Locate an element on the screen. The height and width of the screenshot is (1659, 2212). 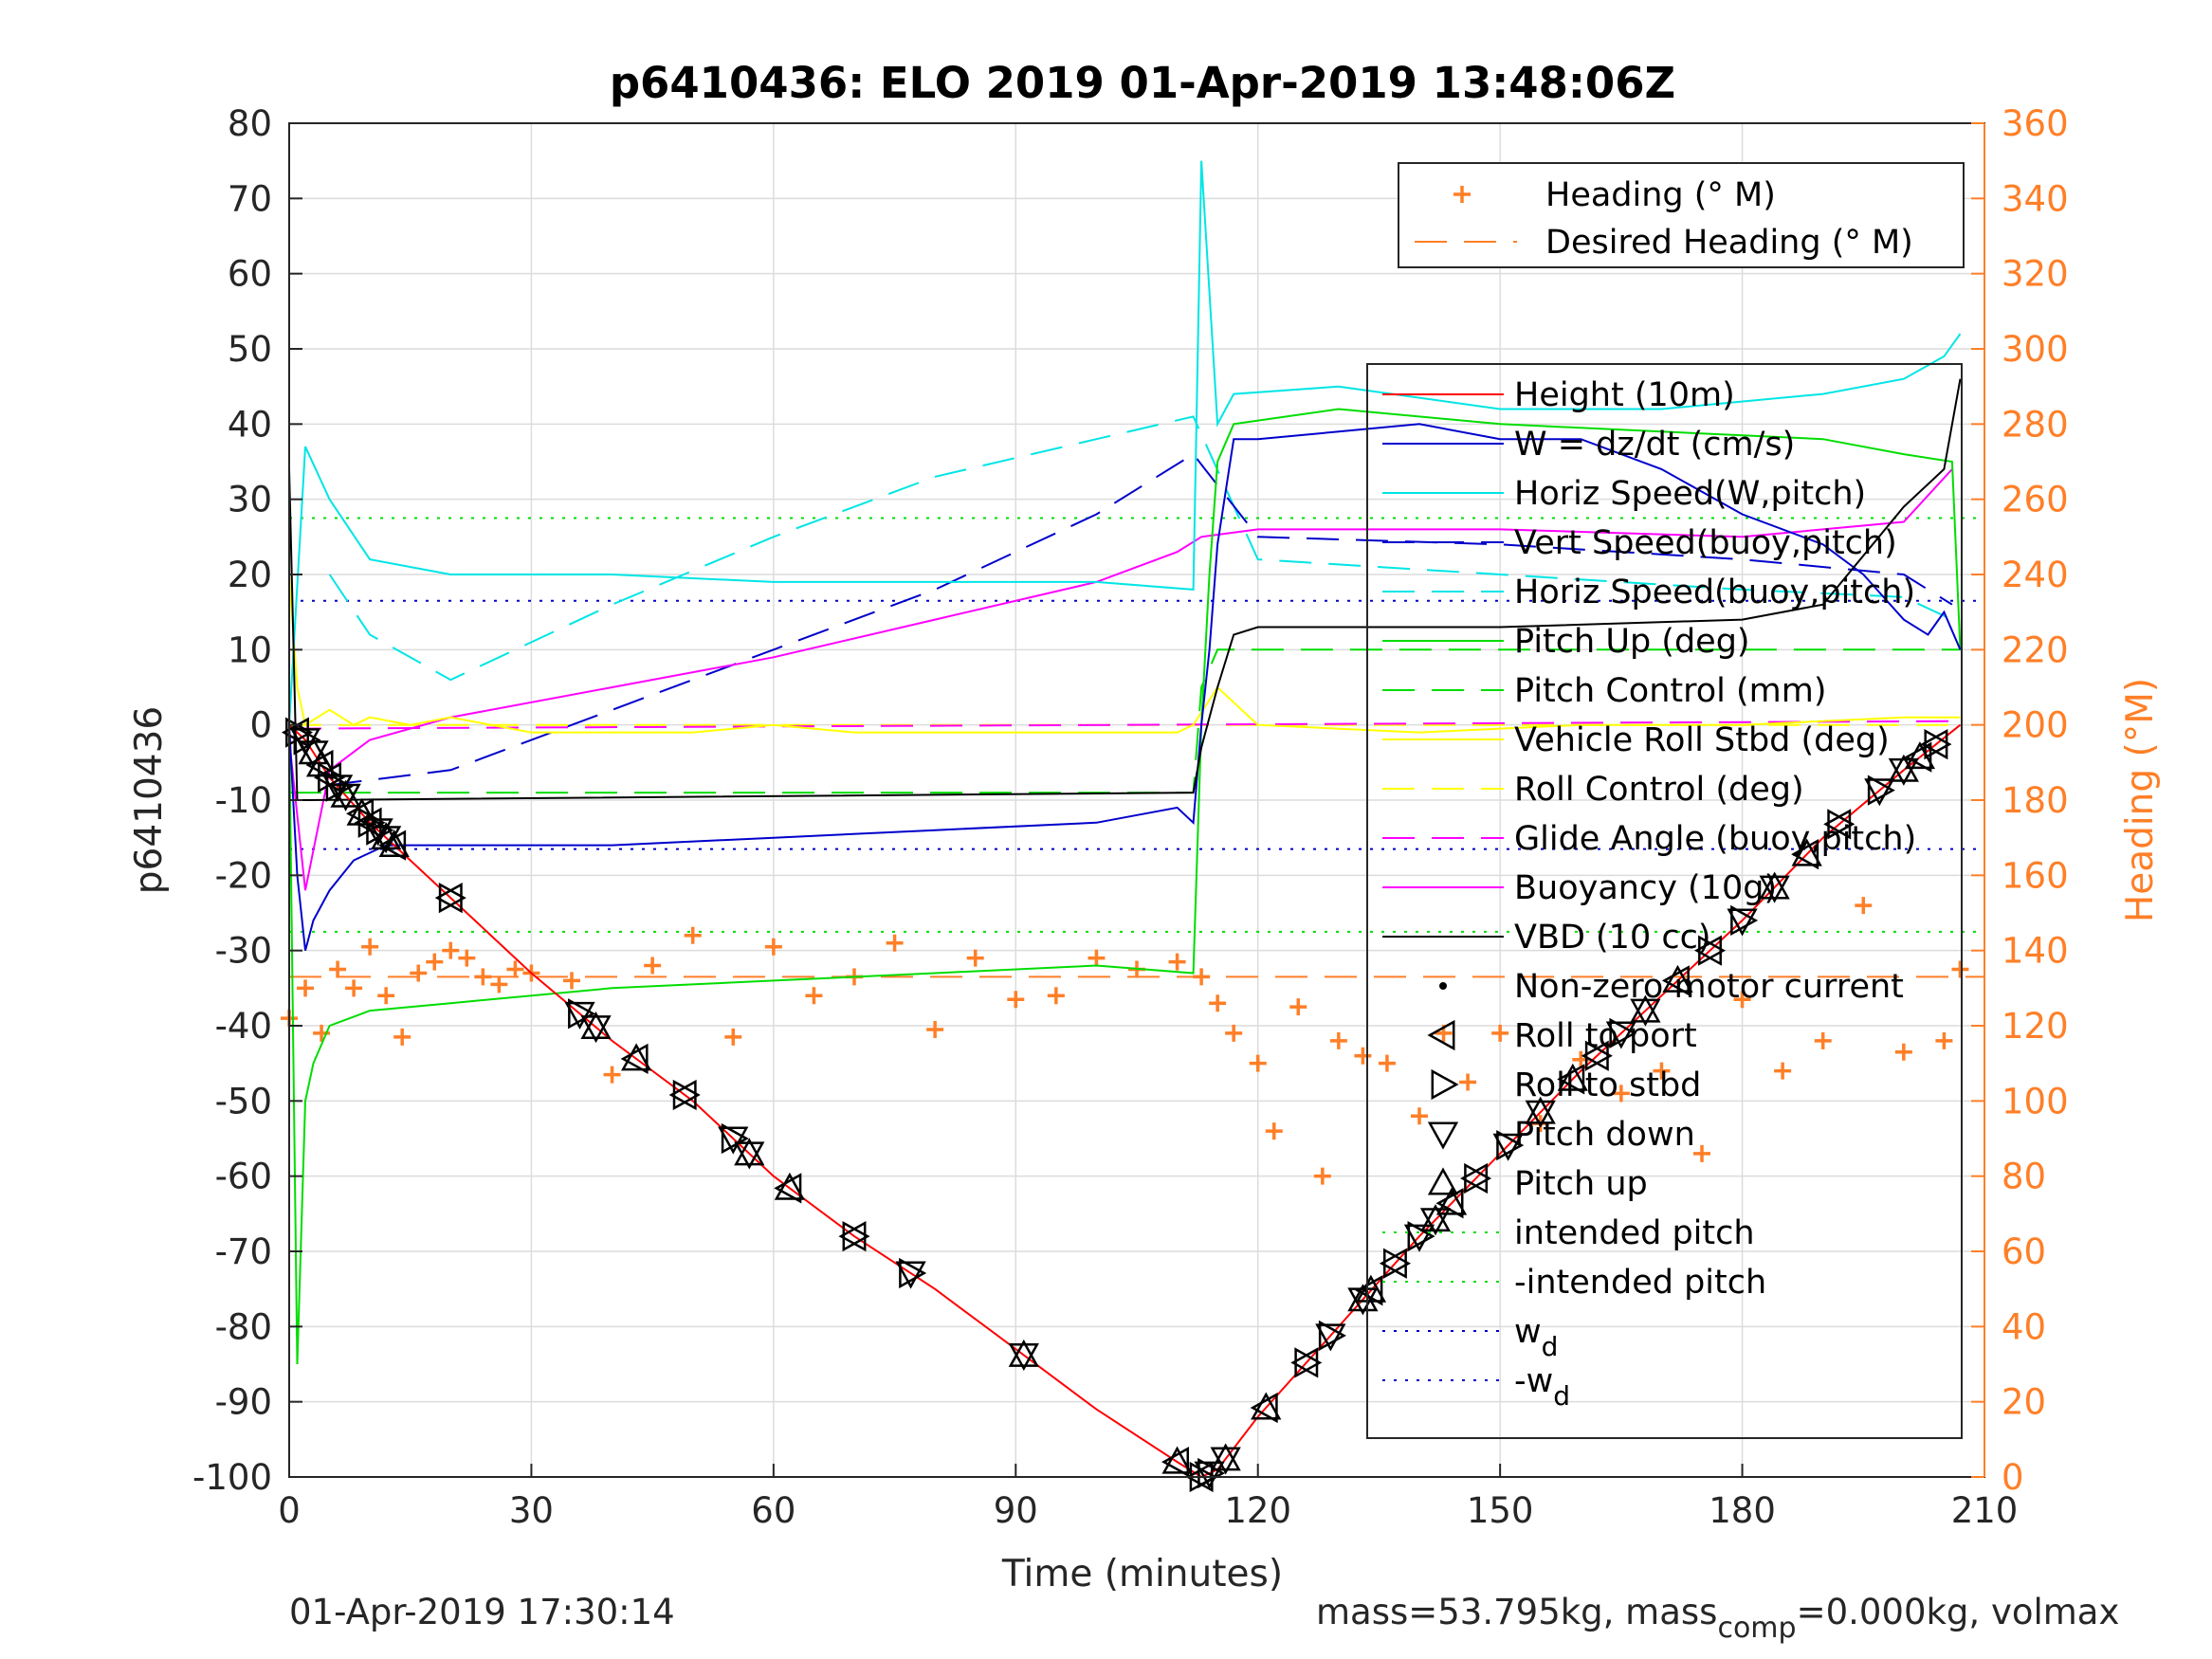
legend-label: intended pitch is located at coordinates (1634, 1233).